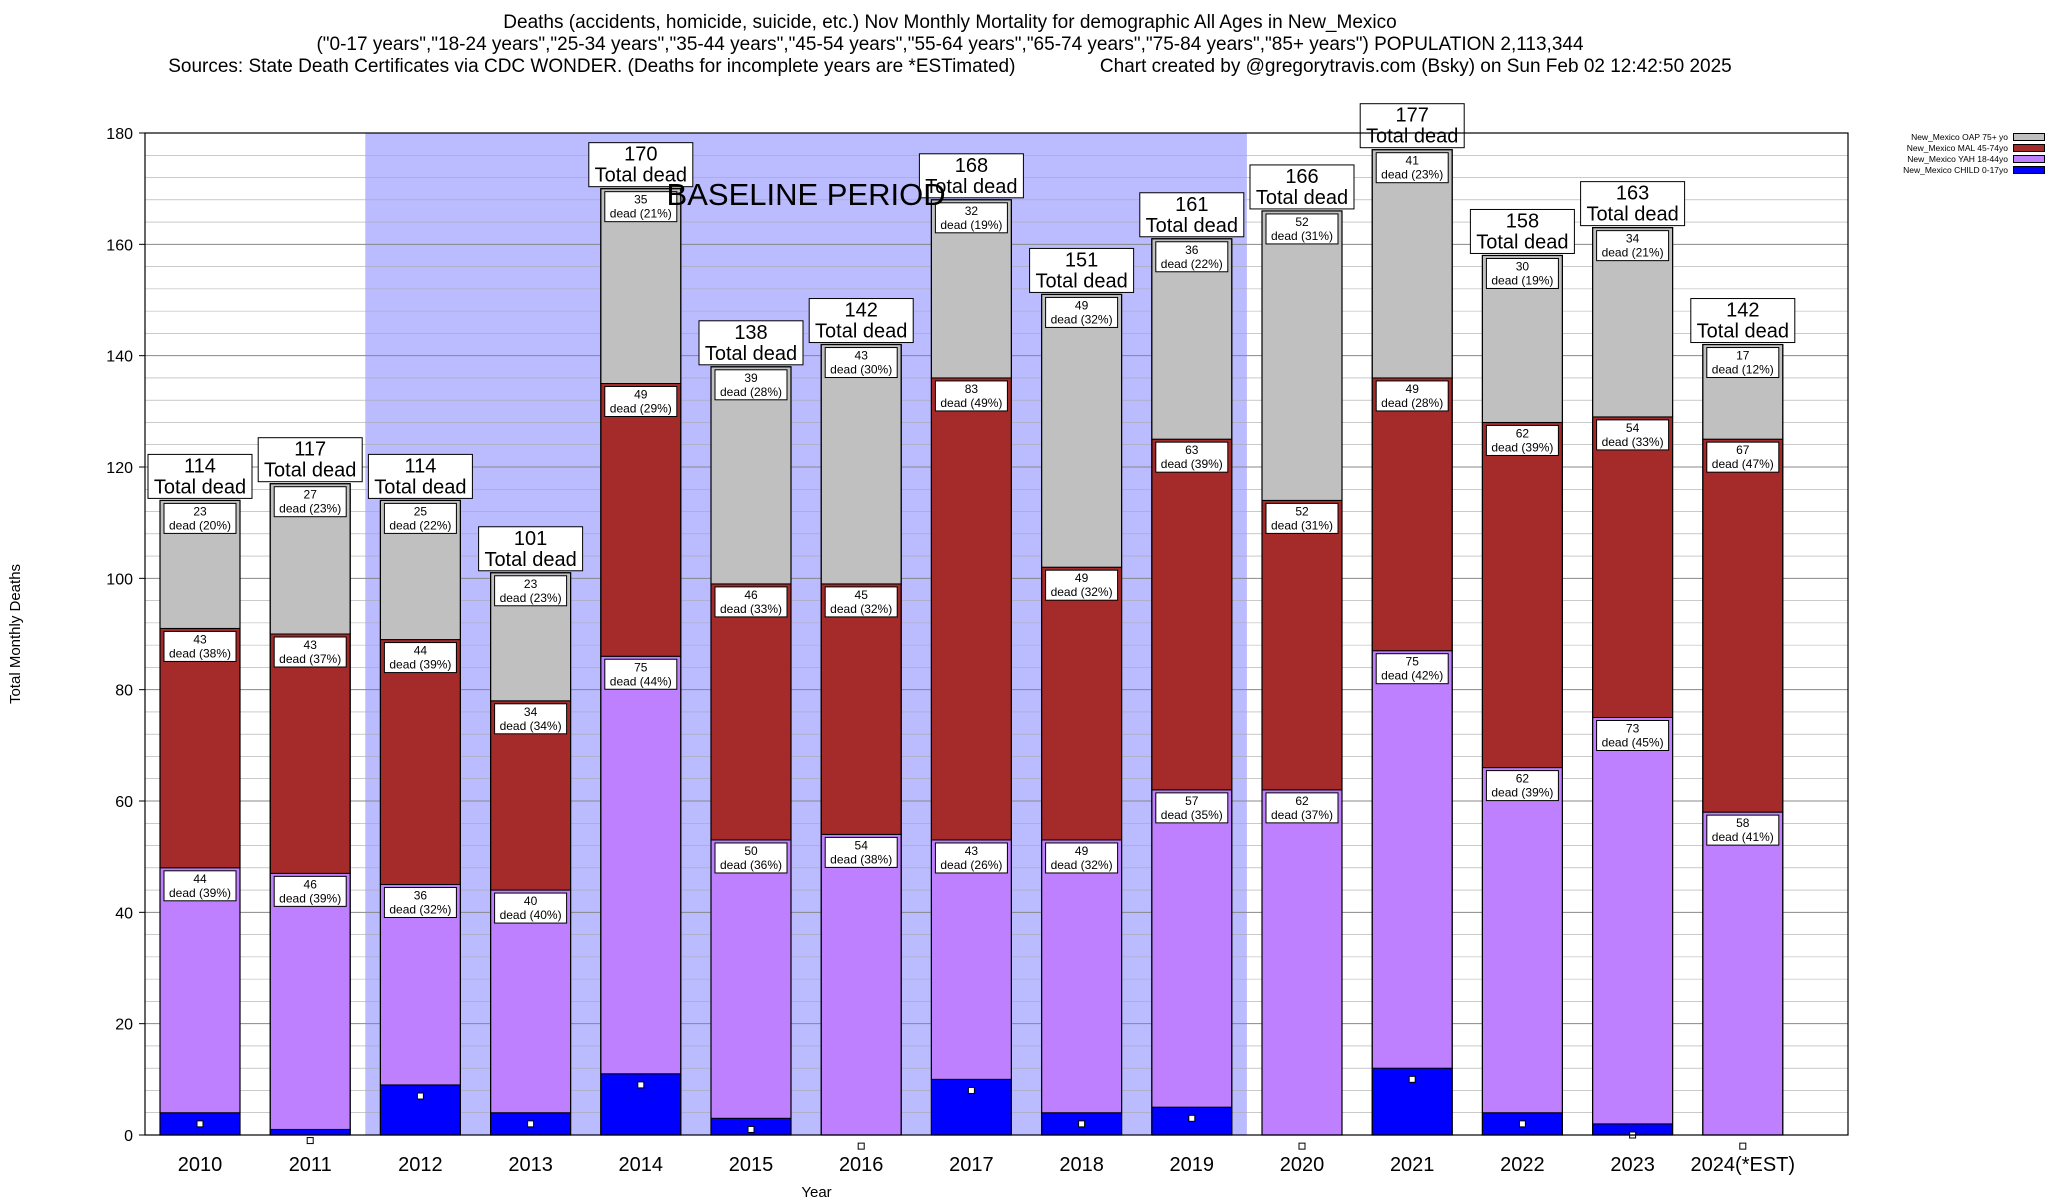 The width and height of the screenshot is (2048, 1200). I want to click on segment-label-pct: dead (37%), so click(1302, 815).